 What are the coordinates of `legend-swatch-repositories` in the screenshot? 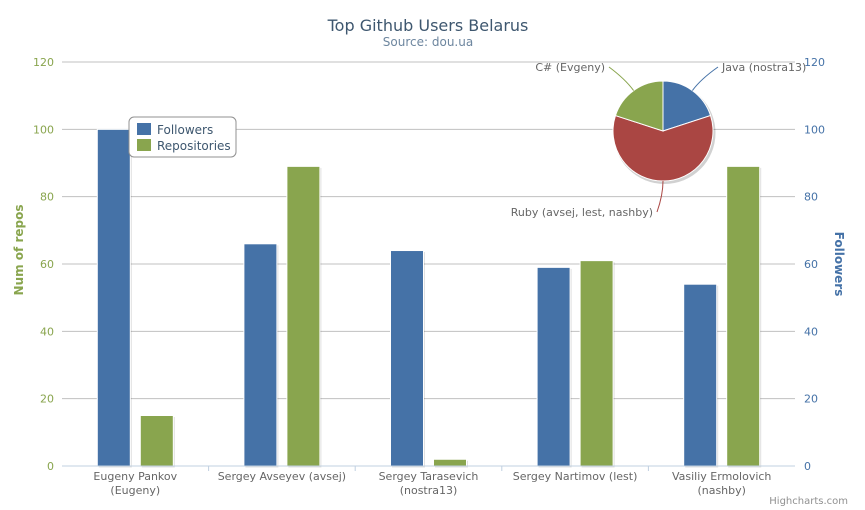 It's located at (144, 145).